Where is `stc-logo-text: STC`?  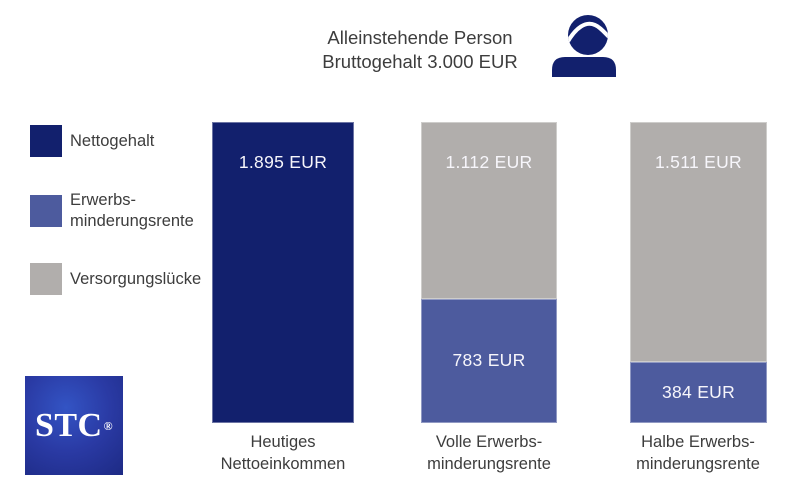 stc-logo-text: STC is located at coordinates (68, 425).